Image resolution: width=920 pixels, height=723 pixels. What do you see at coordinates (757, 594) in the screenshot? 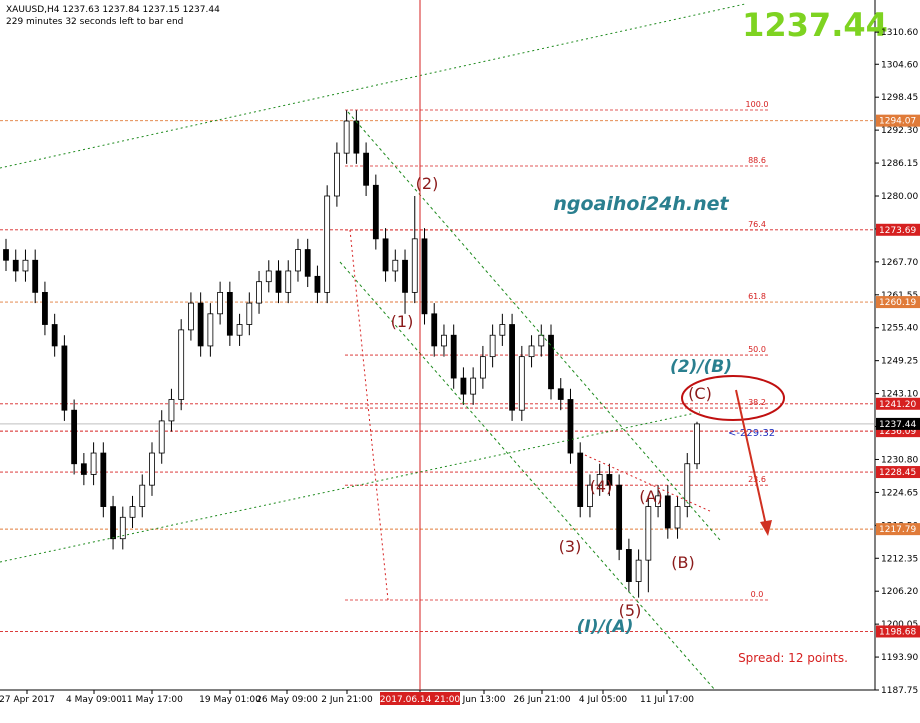
I see `fib-label: 0.0` at bounding box center [757, 594].